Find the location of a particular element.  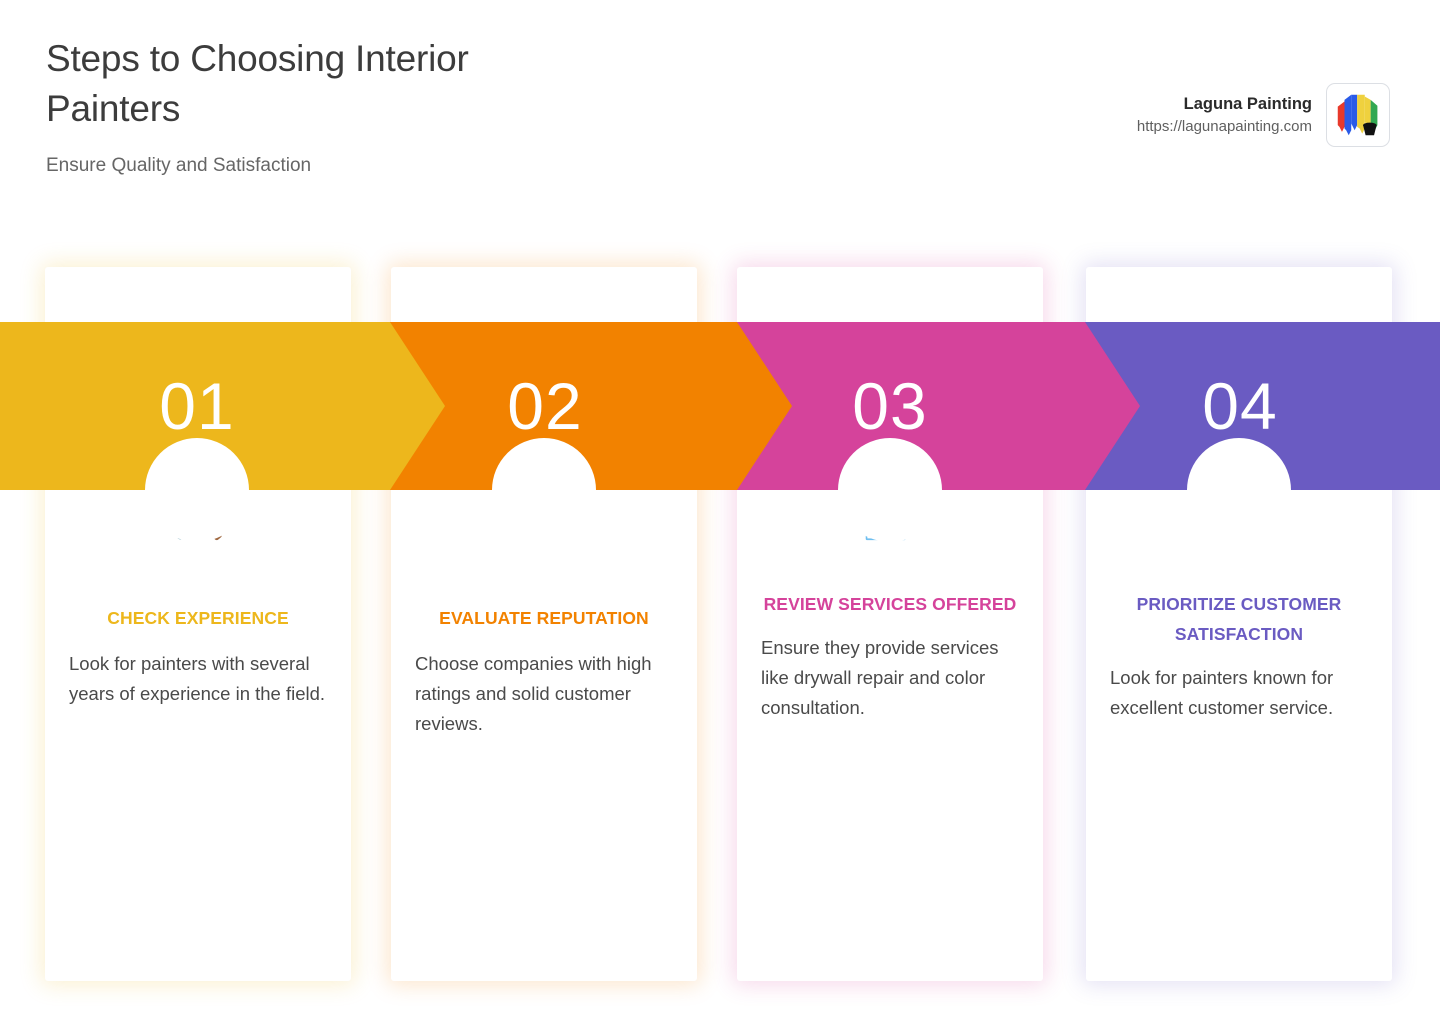

step-number-3: 03 is located at coordinates (890, 406).